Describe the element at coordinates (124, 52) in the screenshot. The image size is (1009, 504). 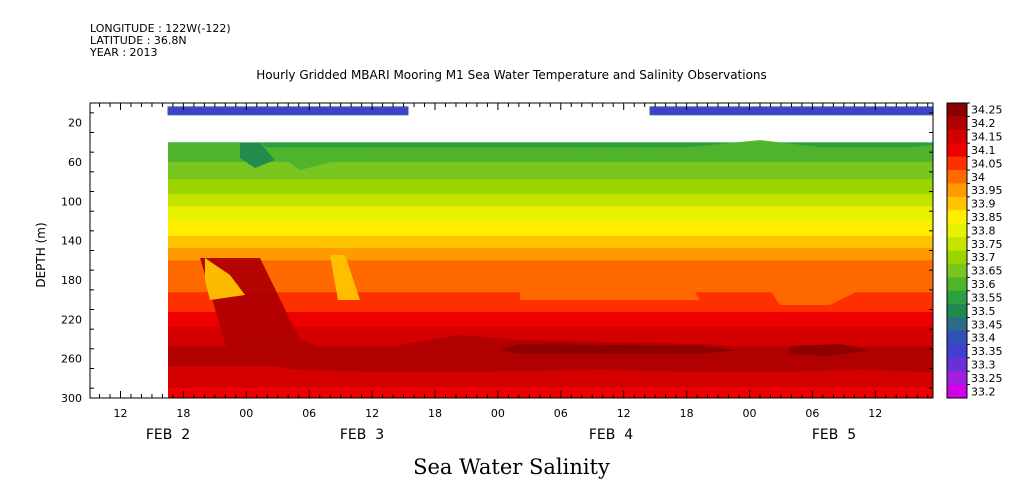
I see `year-label: YEAR : 2013` at that location.